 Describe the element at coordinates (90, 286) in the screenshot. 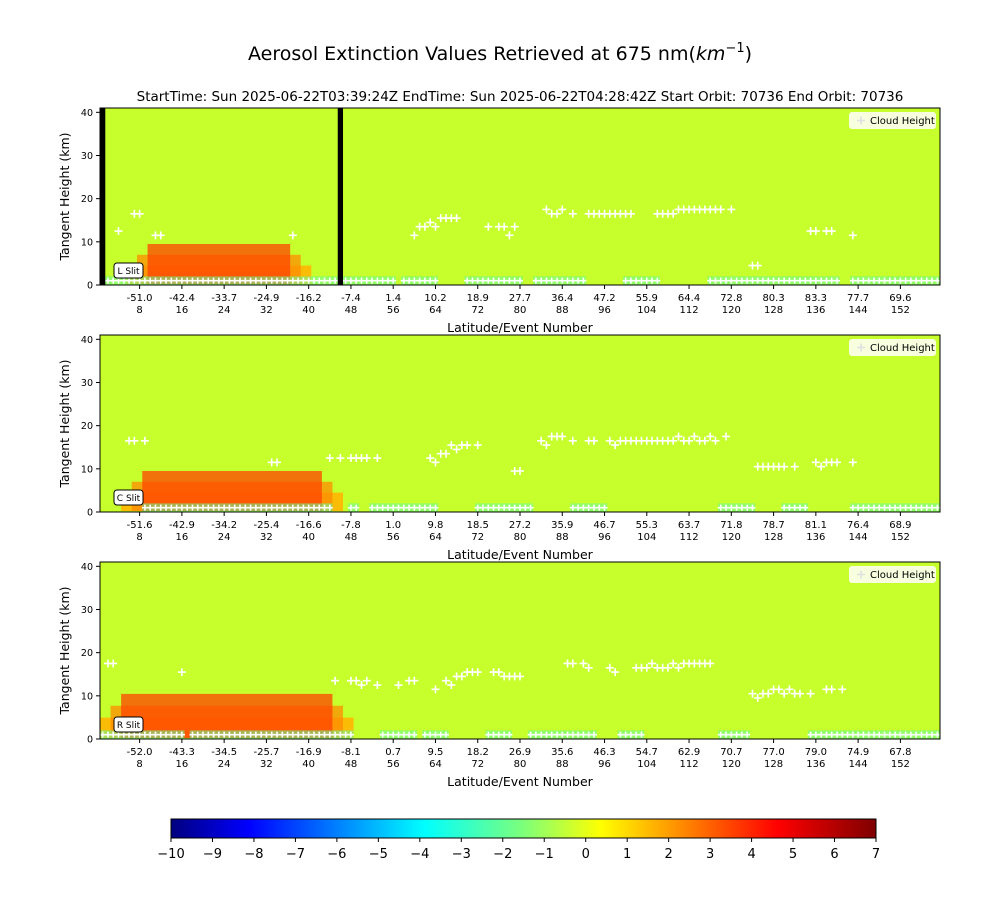

I see `y-tick-label: 0` at that location.